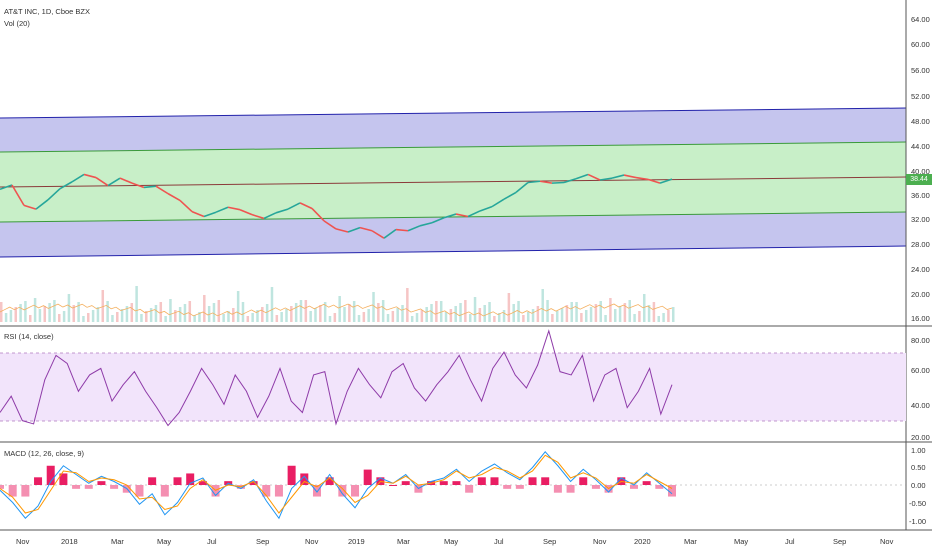 The image size is (932, 550). I want to click on rsi-band, so click(453, 387).